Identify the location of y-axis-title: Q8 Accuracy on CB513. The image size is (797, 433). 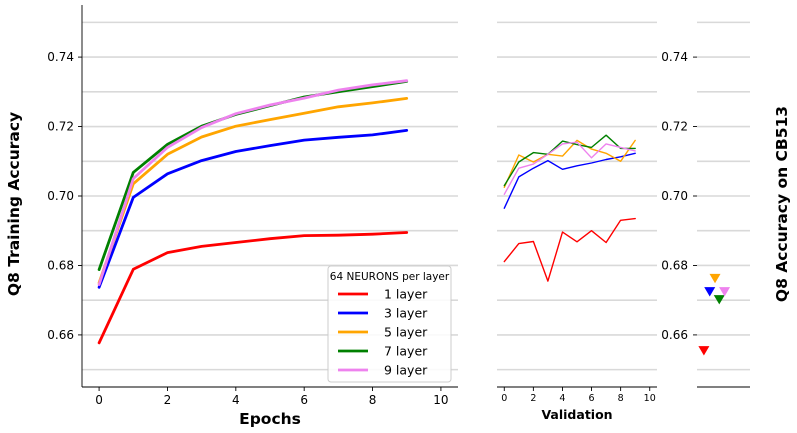
(782, 204).